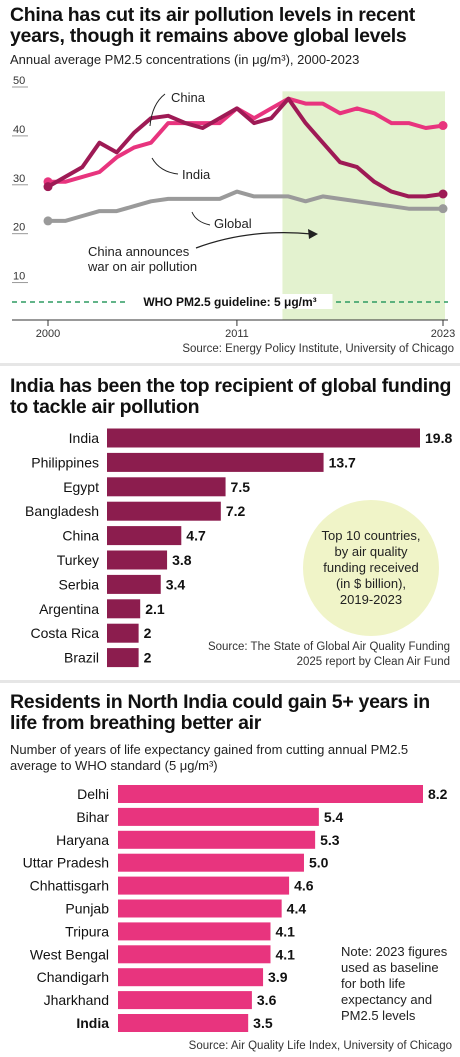 This screenshot has width=460, height=1057. What do you see at coordinates (19, 277) in the screenshot?
I see `y-tick-label: 10` at bounding box center [19, 277].